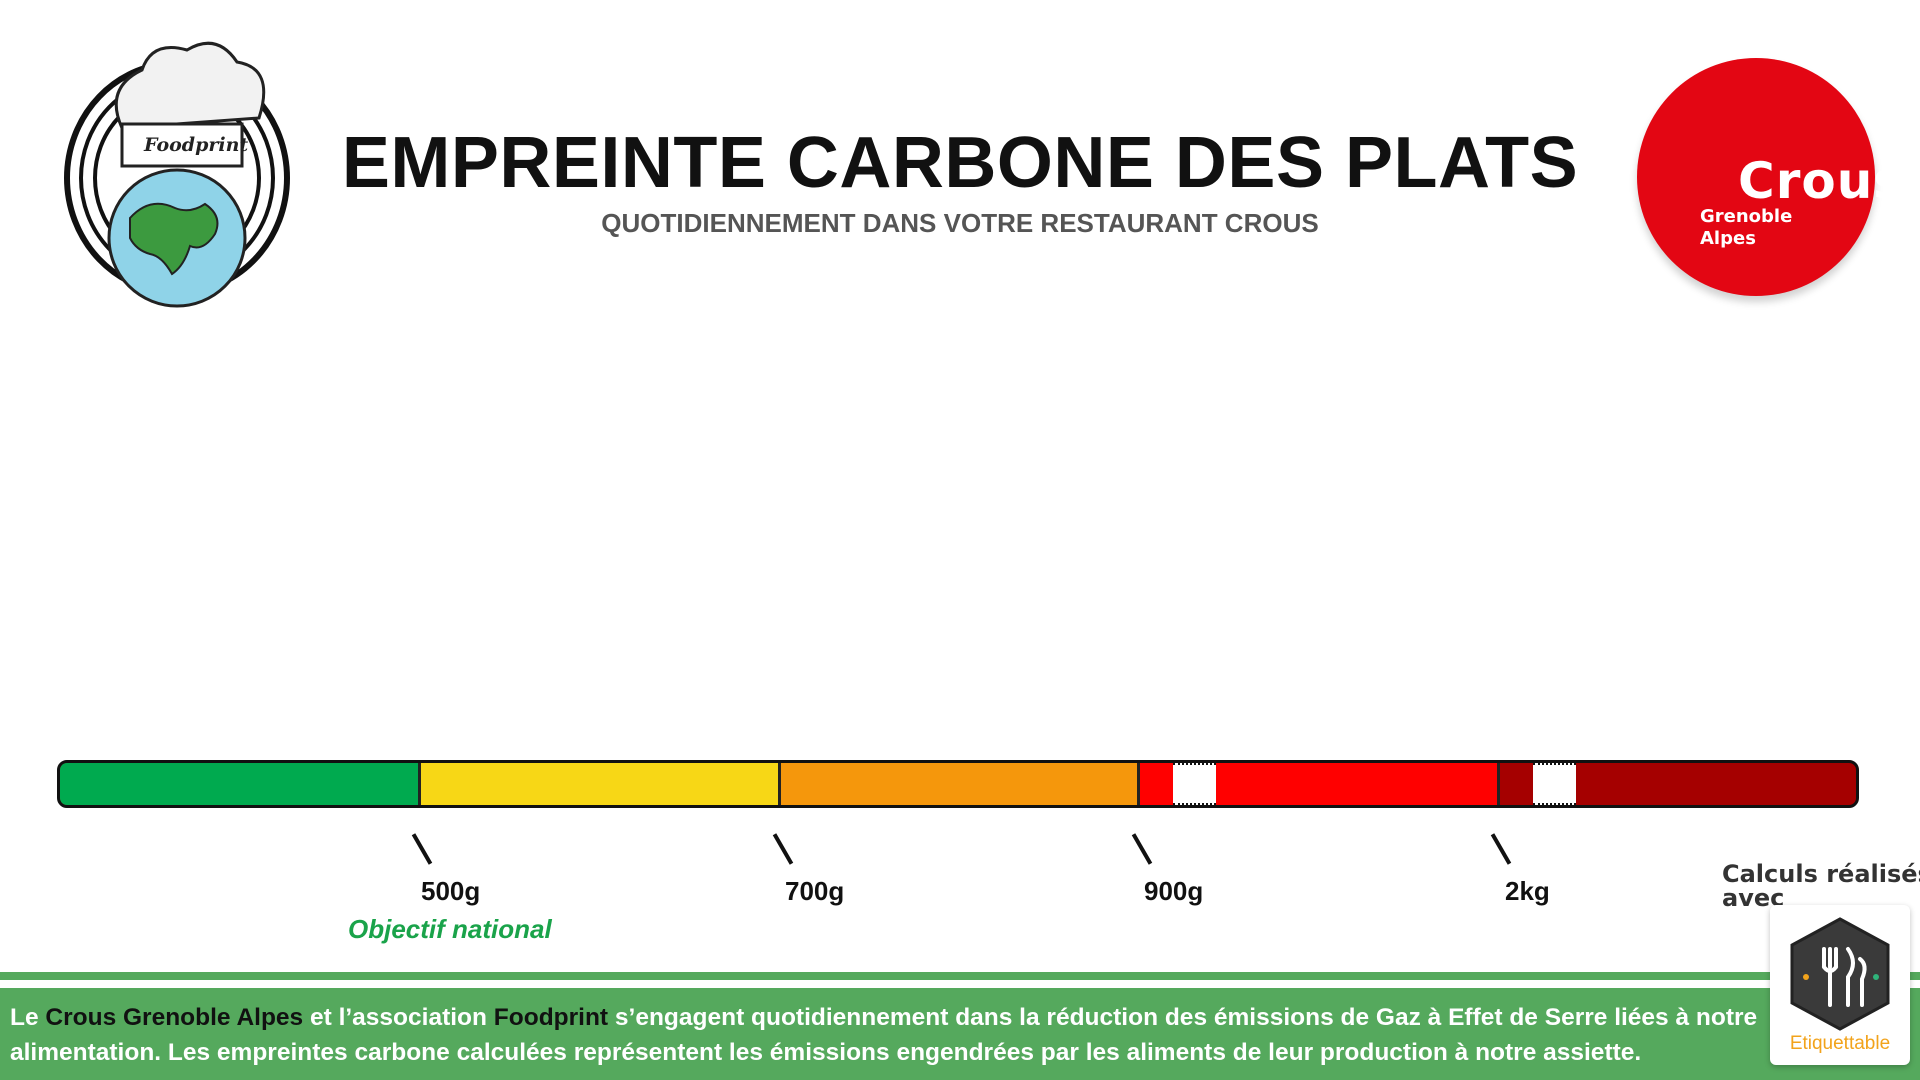 The height and width of the screenshot is (1080, 1920). Describe the element at coordinates (1174, 891) in the screenshot. I see `tick-label-900g: 900g` at that location.